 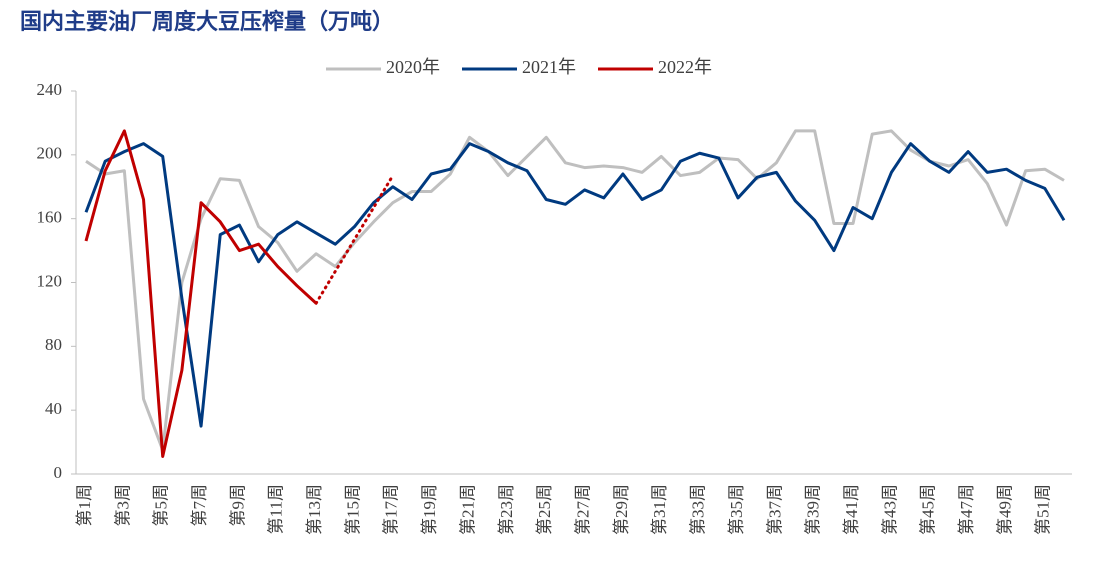 I want to click on x-tick-label: 第35周, so click(x=736, y=509).